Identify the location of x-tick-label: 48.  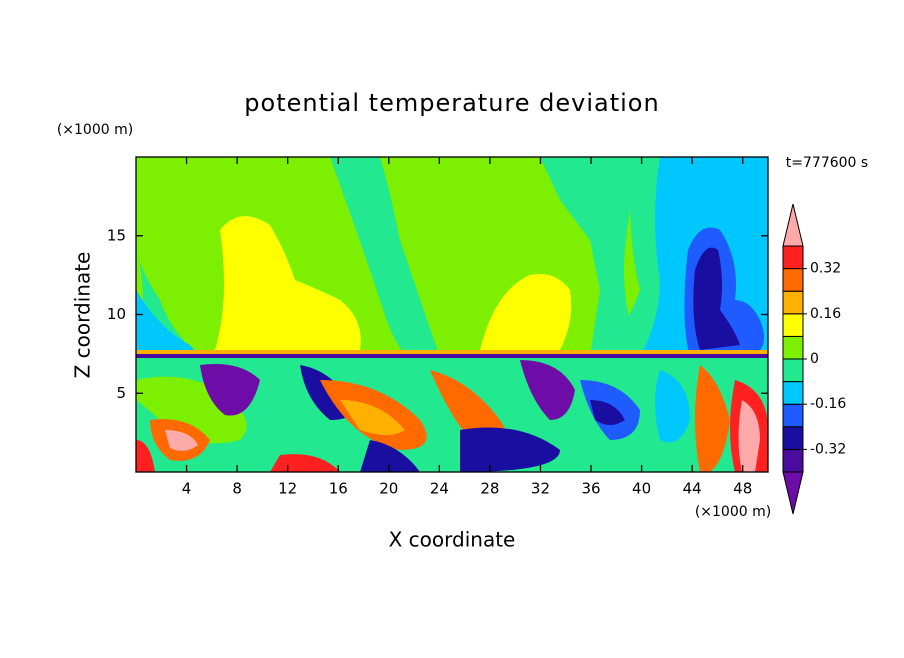
(742, 489).